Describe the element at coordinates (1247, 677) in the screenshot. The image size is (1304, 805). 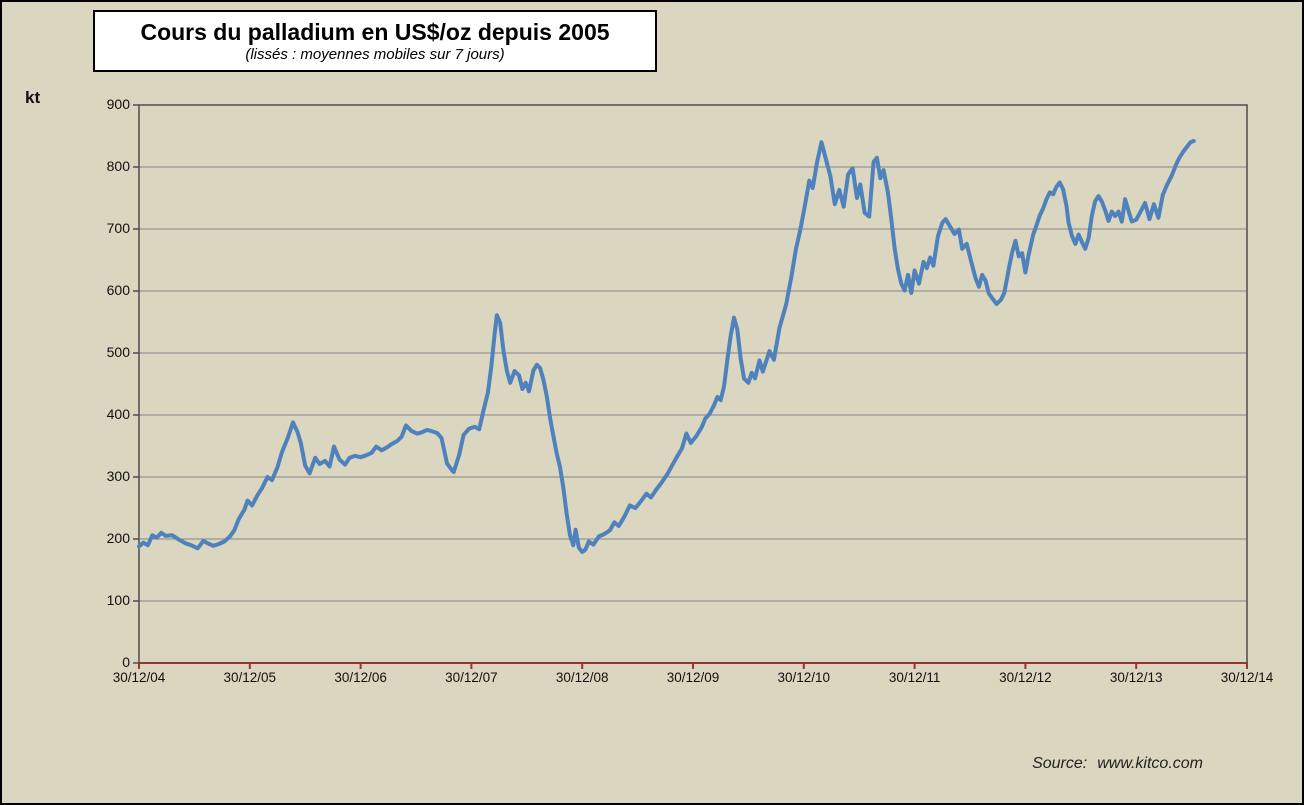
I see `x-tick-label: 30/12/14` at that location.